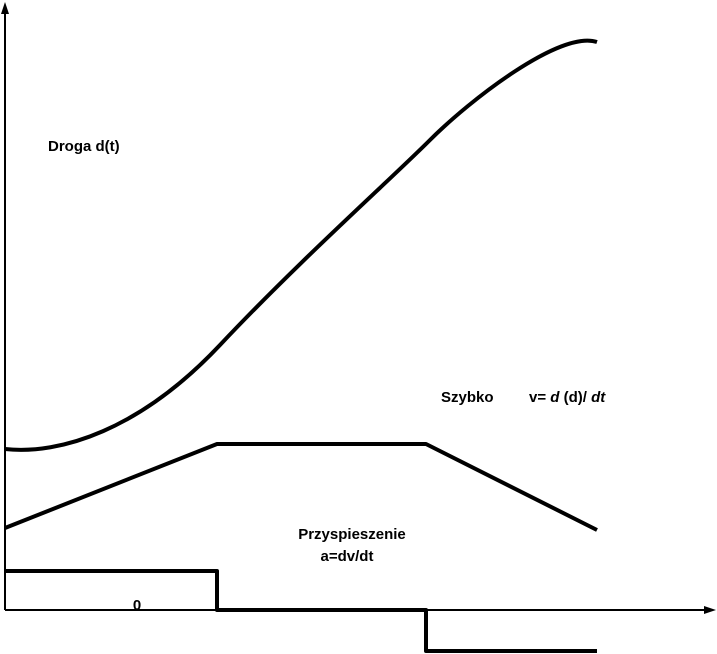 The width and height of the screenshot is (717, 654). Describe the element at coordinates (352, 534) in the screenshot. I see `acceleration-label: Przyspieszenie` at that location.